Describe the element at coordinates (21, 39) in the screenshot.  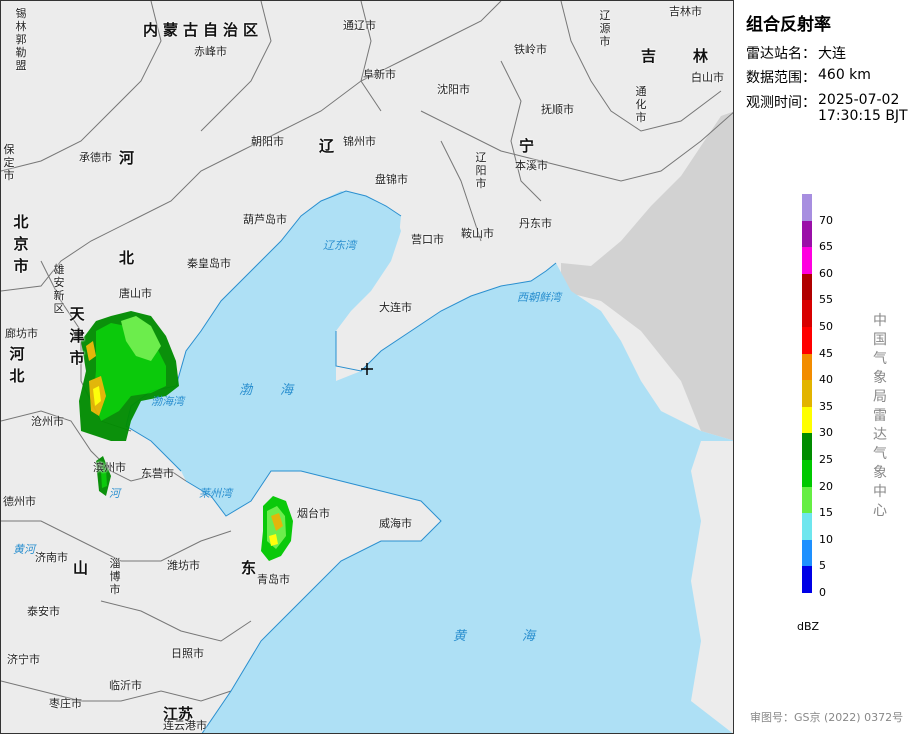
I see `province-label-xilinguole: 锡林郭勒盟` at that location.